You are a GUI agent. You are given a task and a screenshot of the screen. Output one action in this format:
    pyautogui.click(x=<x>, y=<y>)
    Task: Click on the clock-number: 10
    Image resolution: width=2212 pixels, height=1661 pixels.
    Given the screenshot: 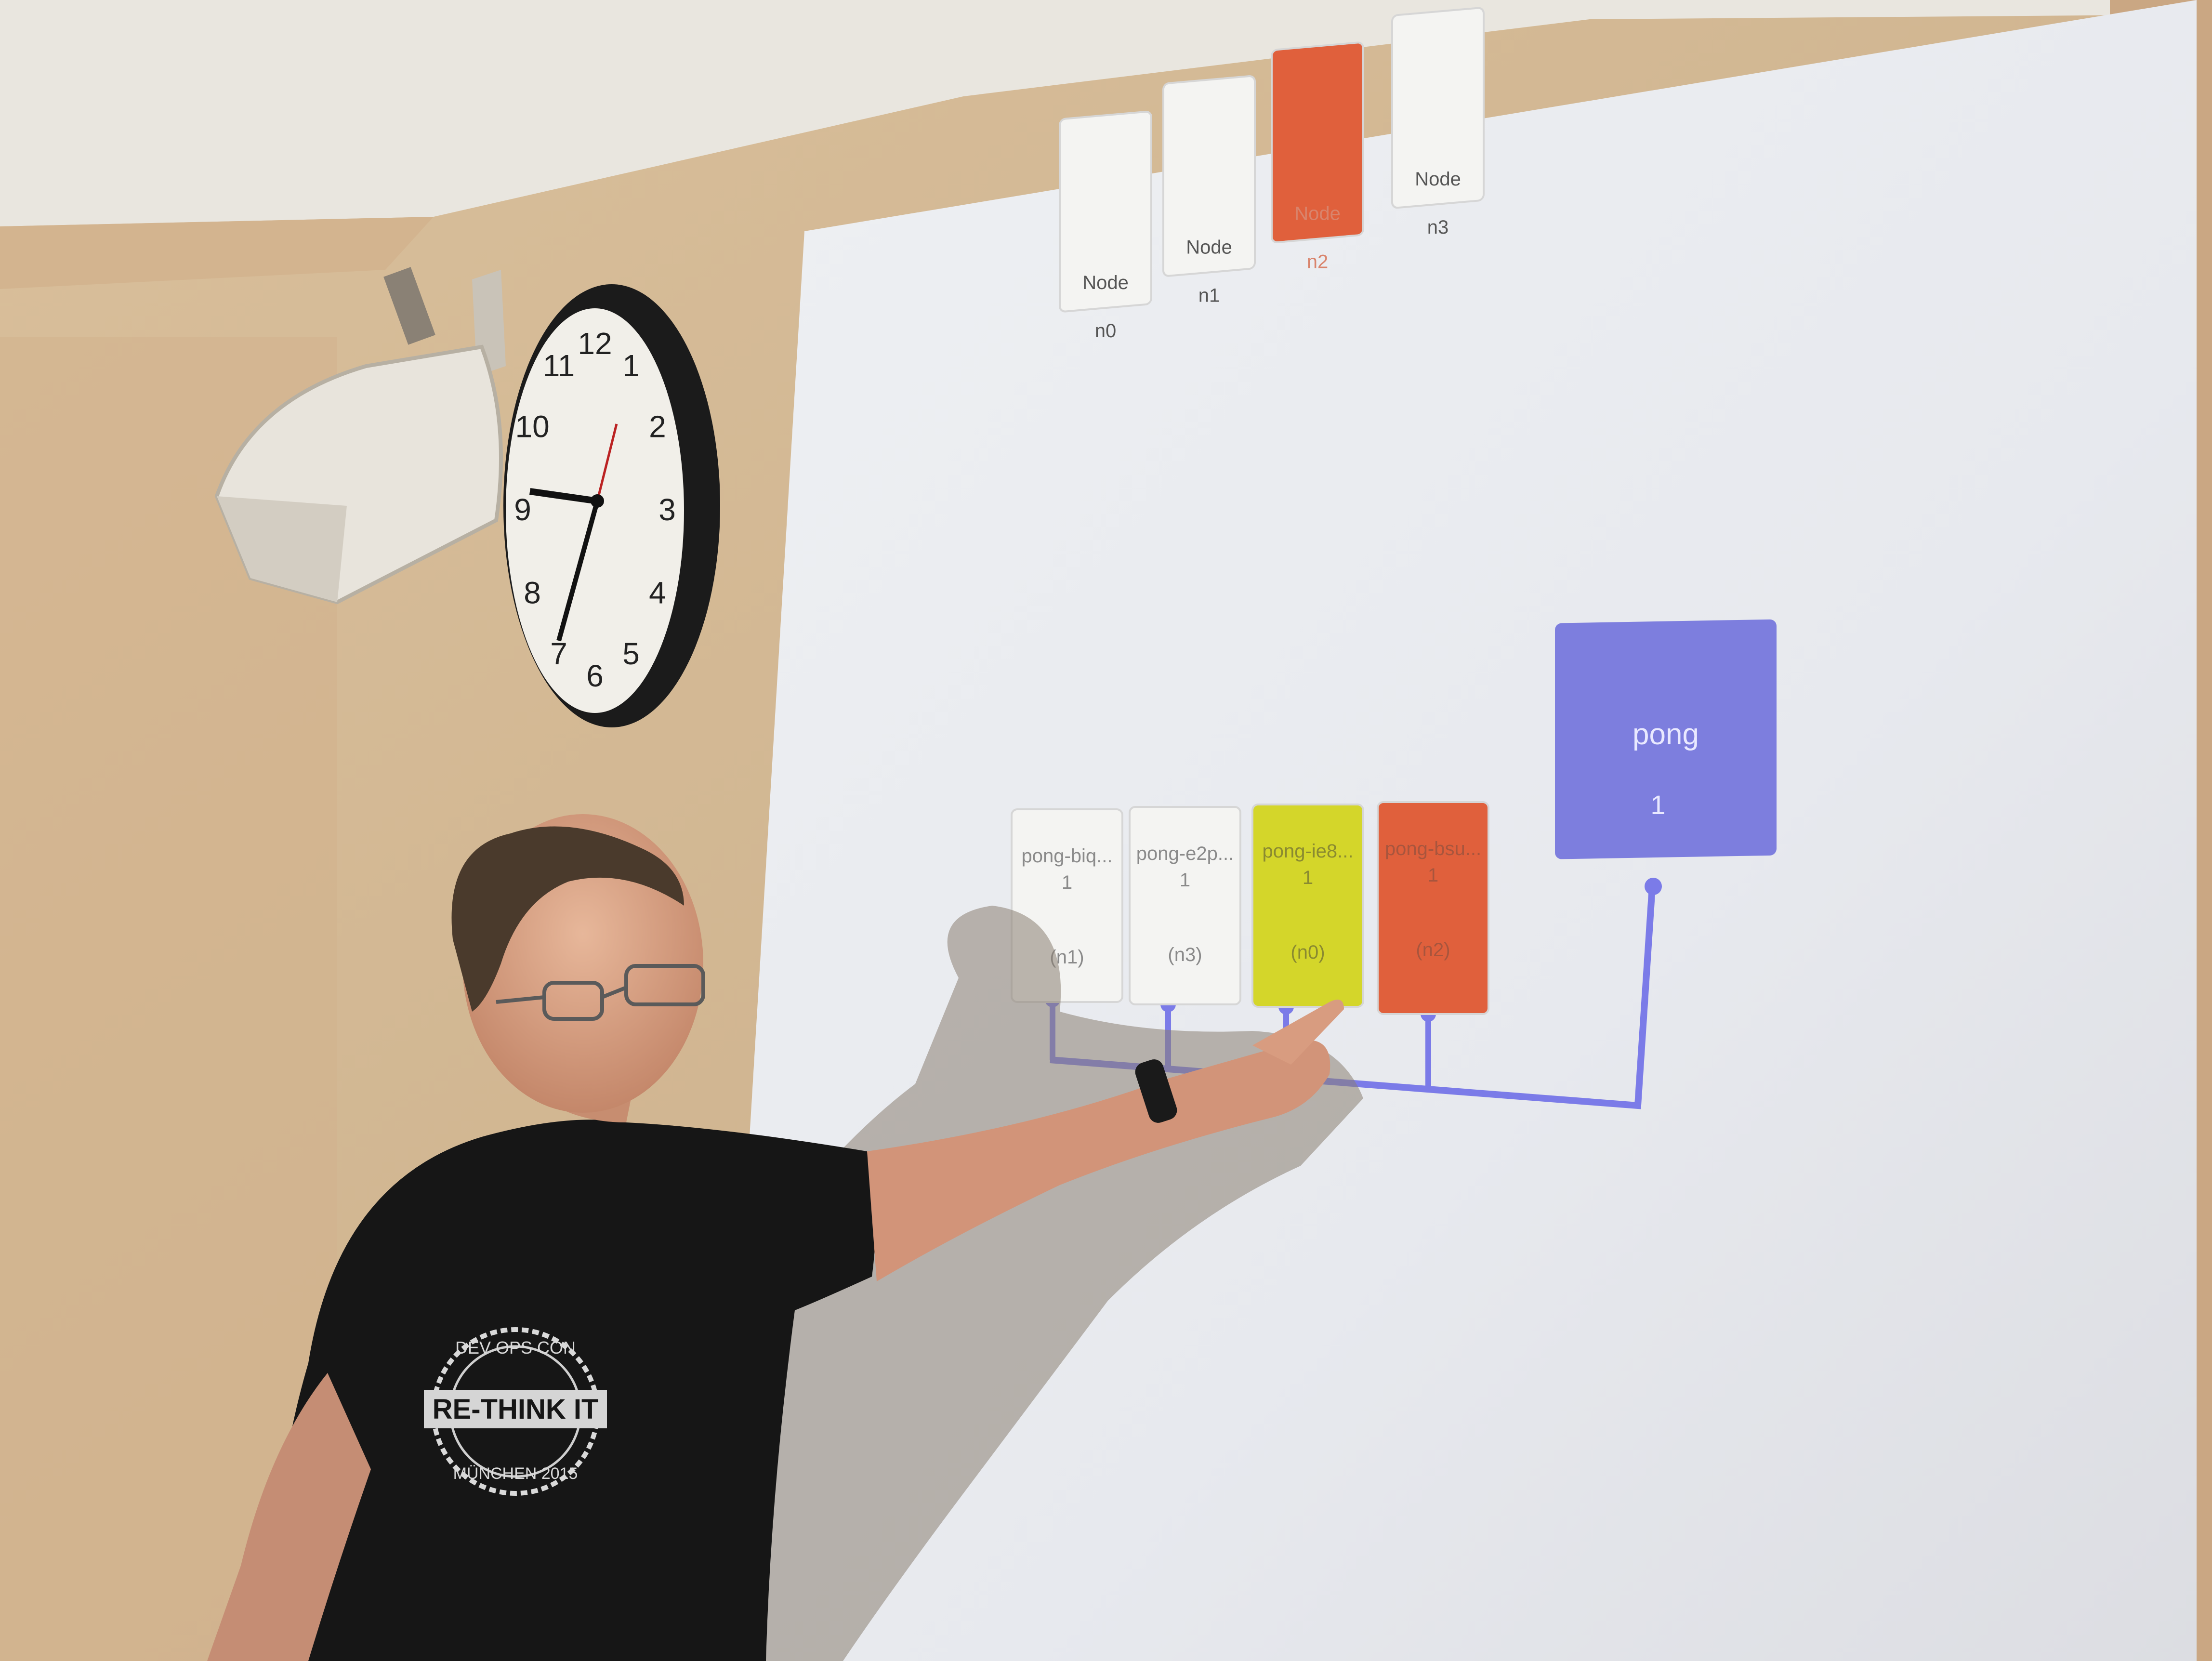 What is the action you would take?
    pyautogui.click(x=532, y=427)
    